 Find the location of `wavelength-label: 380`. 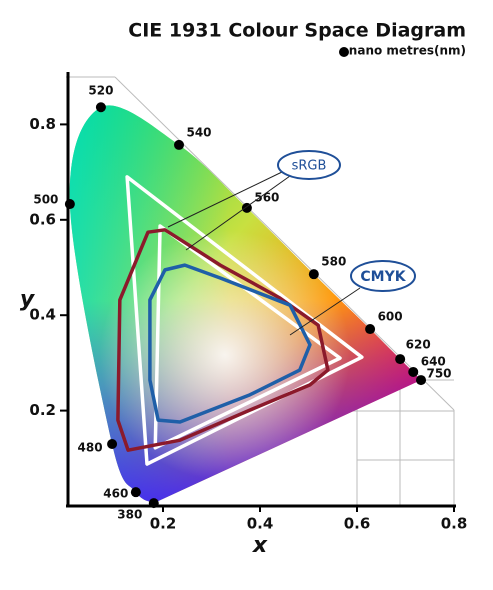

wavelength-label: 380 is located at coordinates (129, 515).